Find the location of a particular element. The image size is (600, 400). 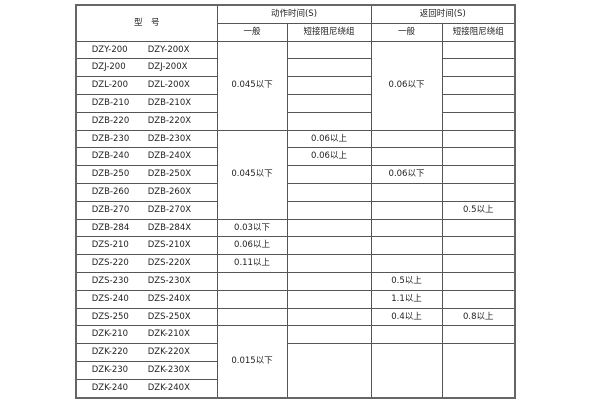

model-cell: DZB-284 DZB-284X is located at coordinates (146, 228).